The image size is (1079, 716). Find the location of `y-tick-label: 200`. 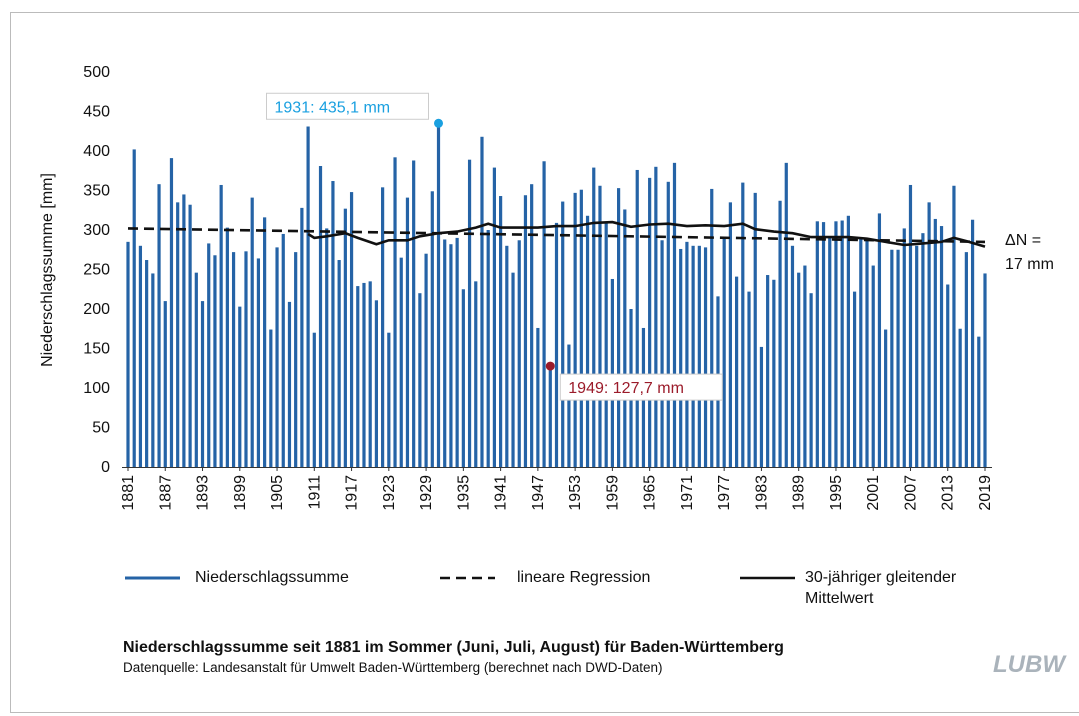

y-tick-label: 200 is located at coordinates (96, 309).